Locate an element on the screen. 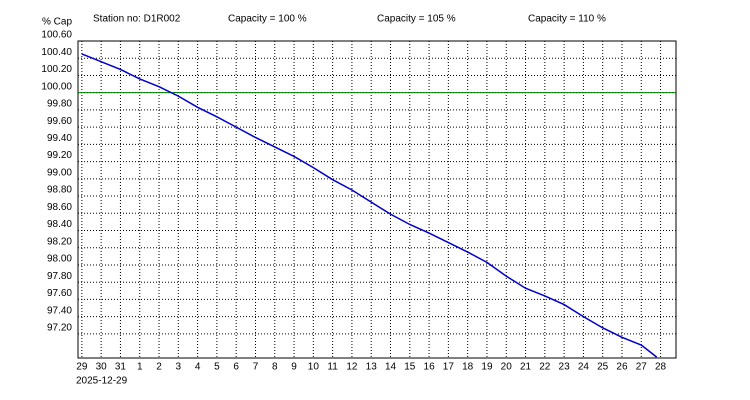 The width and height of the screenshot is (750, 400). y-tick-label: 100.00 is located at coordinates (56, 86).